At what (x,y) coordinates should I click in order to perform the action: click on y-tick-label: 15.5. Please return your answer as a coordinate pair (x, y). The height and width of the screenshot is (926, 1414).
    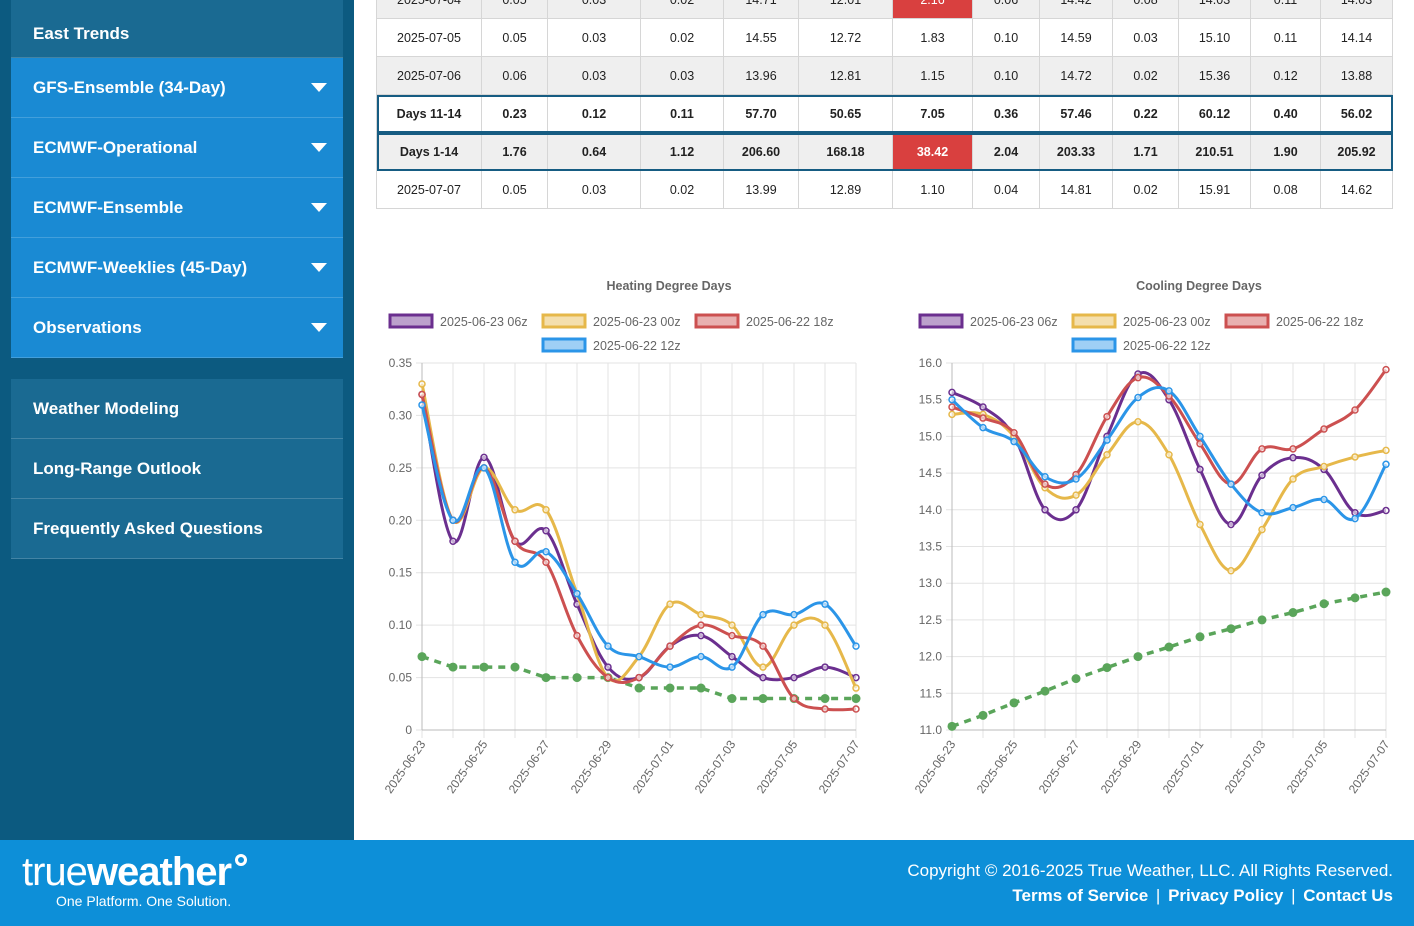
    Looking at the image, I should click on (931, 400).